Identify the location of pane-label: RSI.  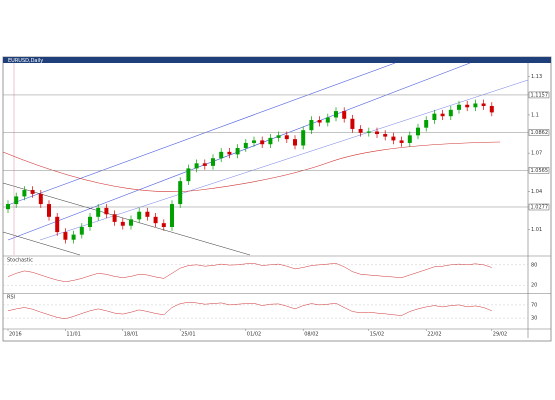
(11, 298).